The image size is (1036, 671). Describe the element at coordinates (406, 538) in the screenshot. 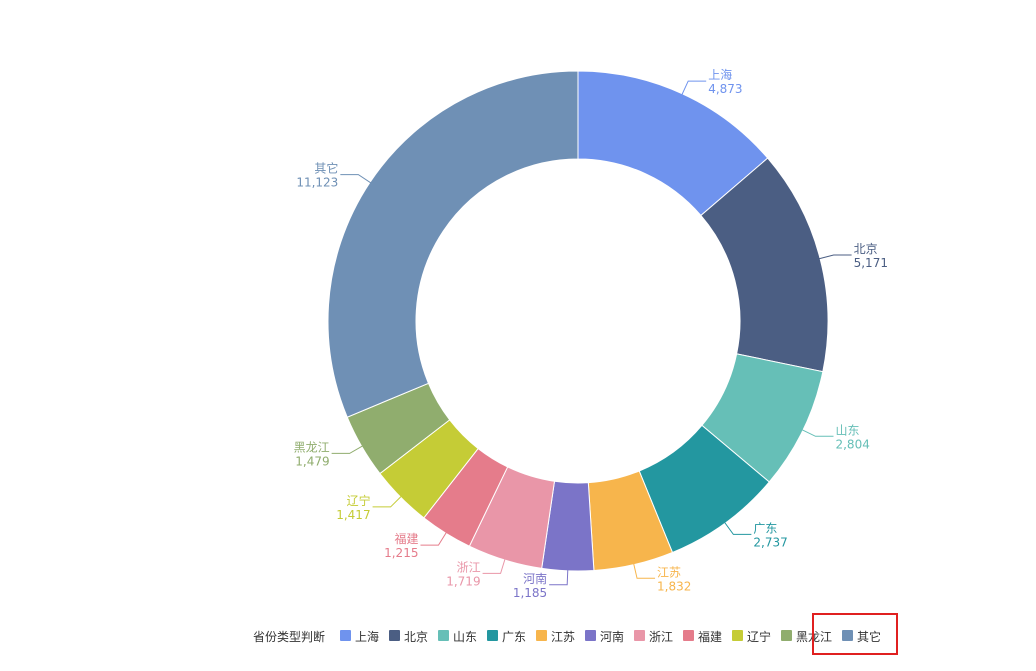

I see `slice-8-label: 福建` at that location.